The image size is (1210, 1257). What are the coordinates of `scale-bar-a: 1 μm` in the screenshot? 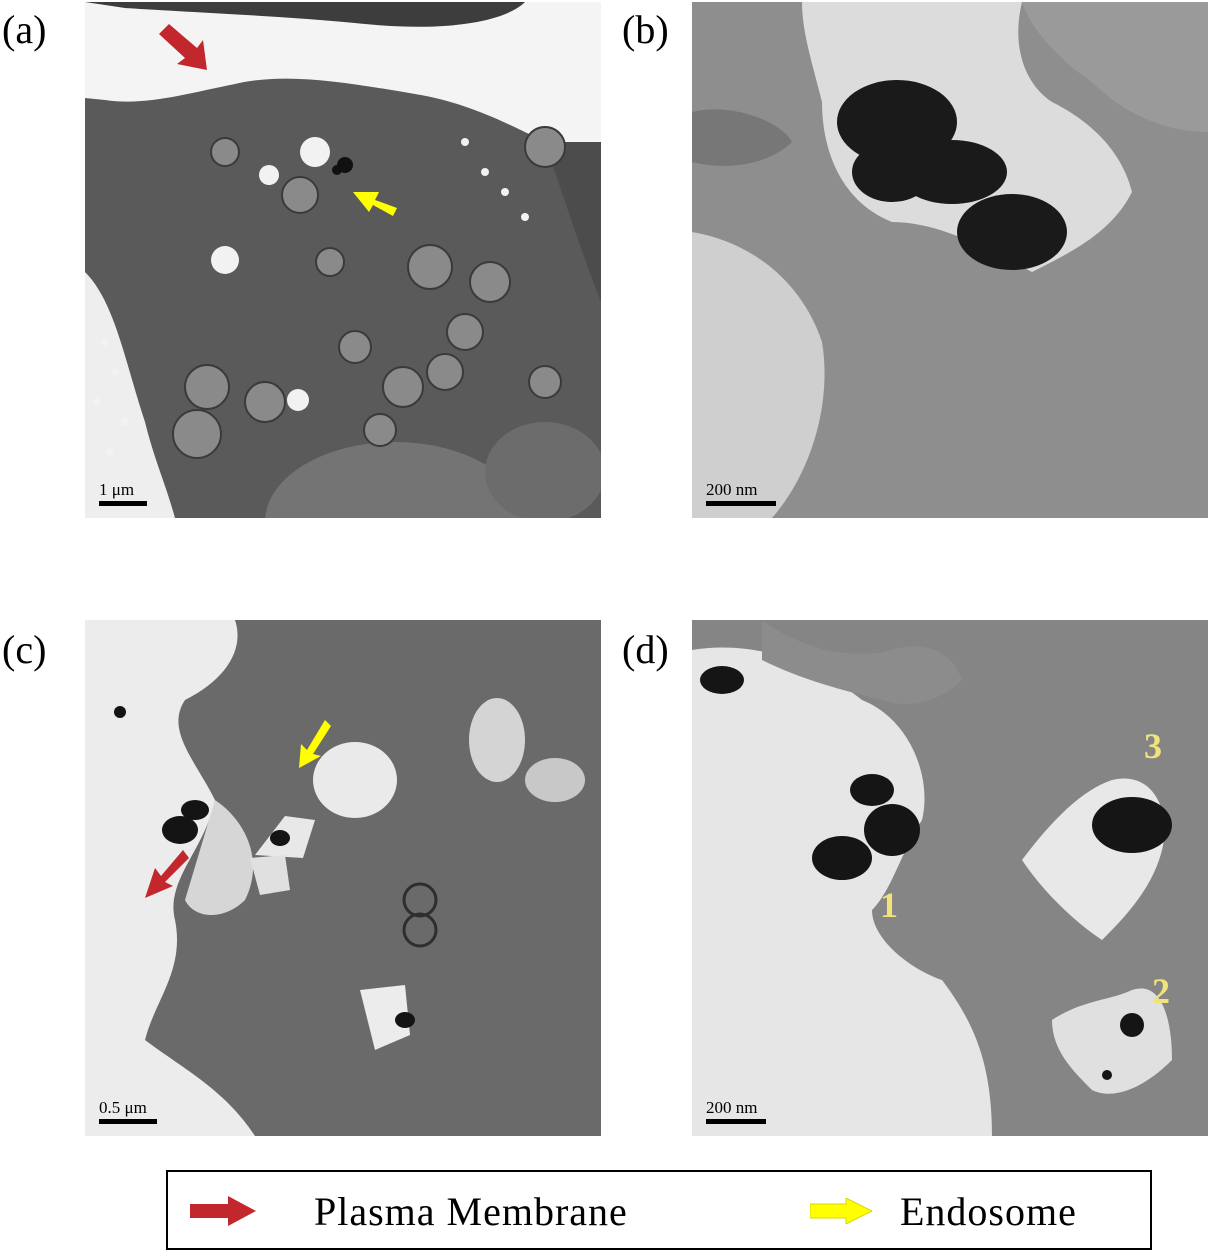 It's located at (123, 493).